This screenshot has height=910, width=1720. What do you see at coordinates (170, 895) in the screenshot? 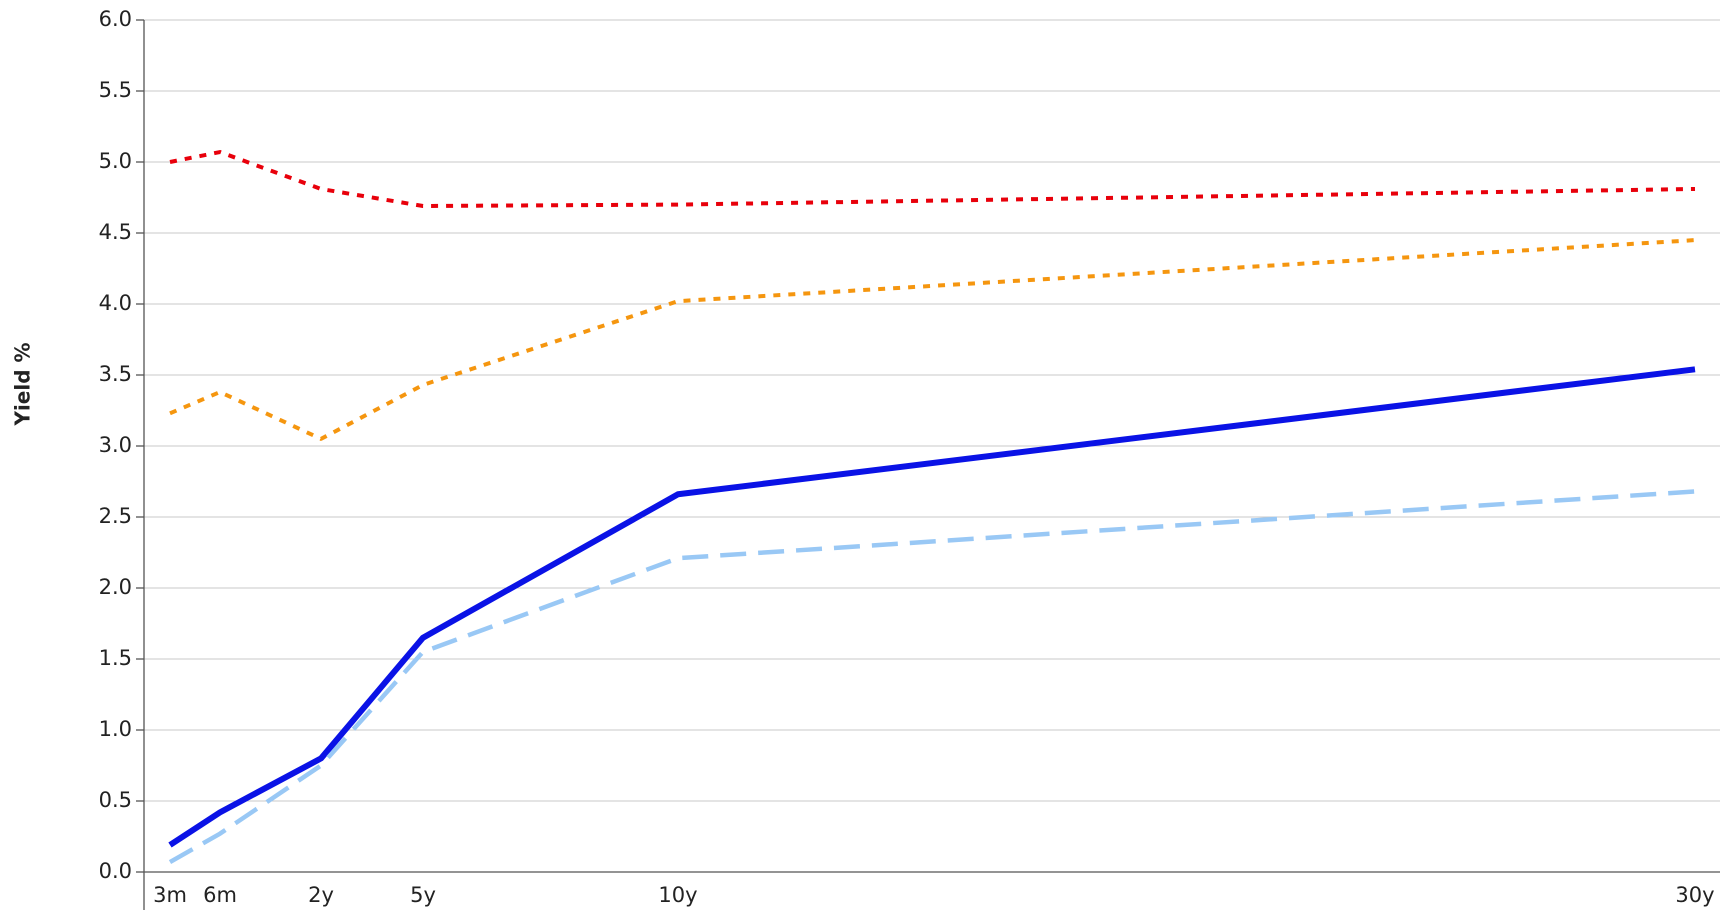
I see `x-tick-label: 3m` at bounding box center [170, 895].